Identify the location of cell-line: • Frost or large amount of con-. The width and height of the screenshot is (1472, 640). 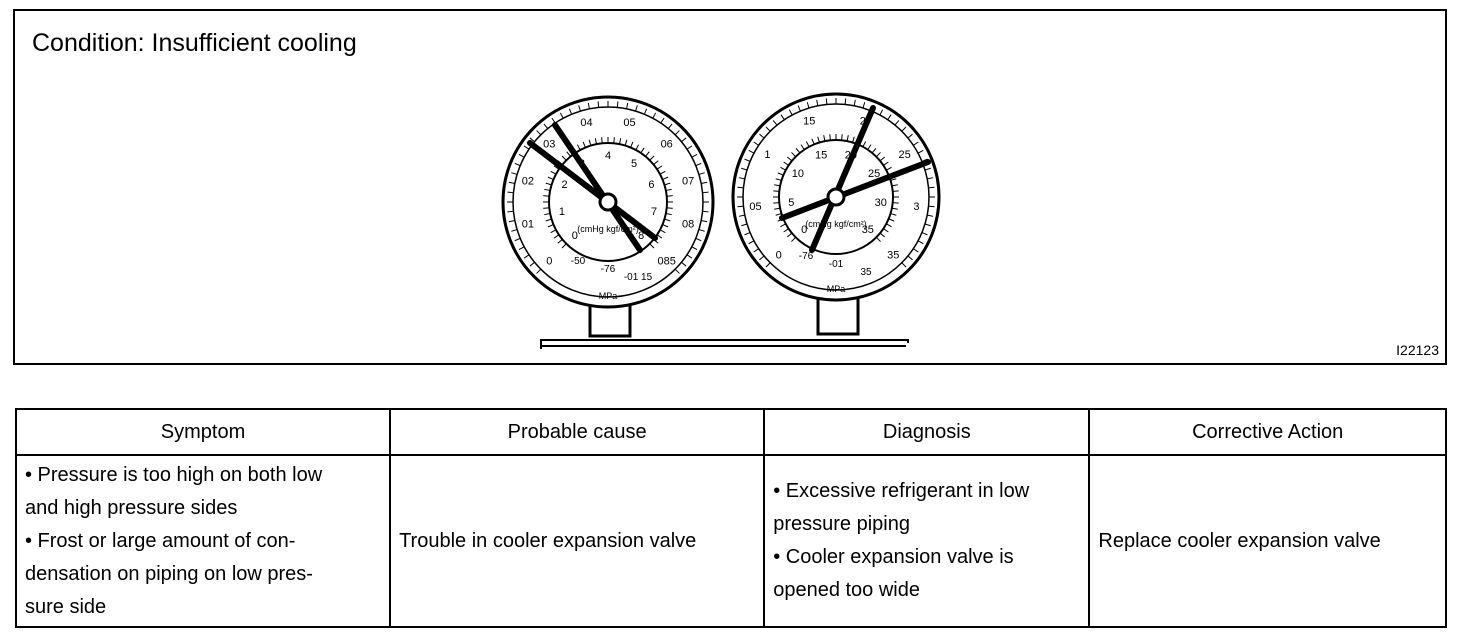
(160, 540).